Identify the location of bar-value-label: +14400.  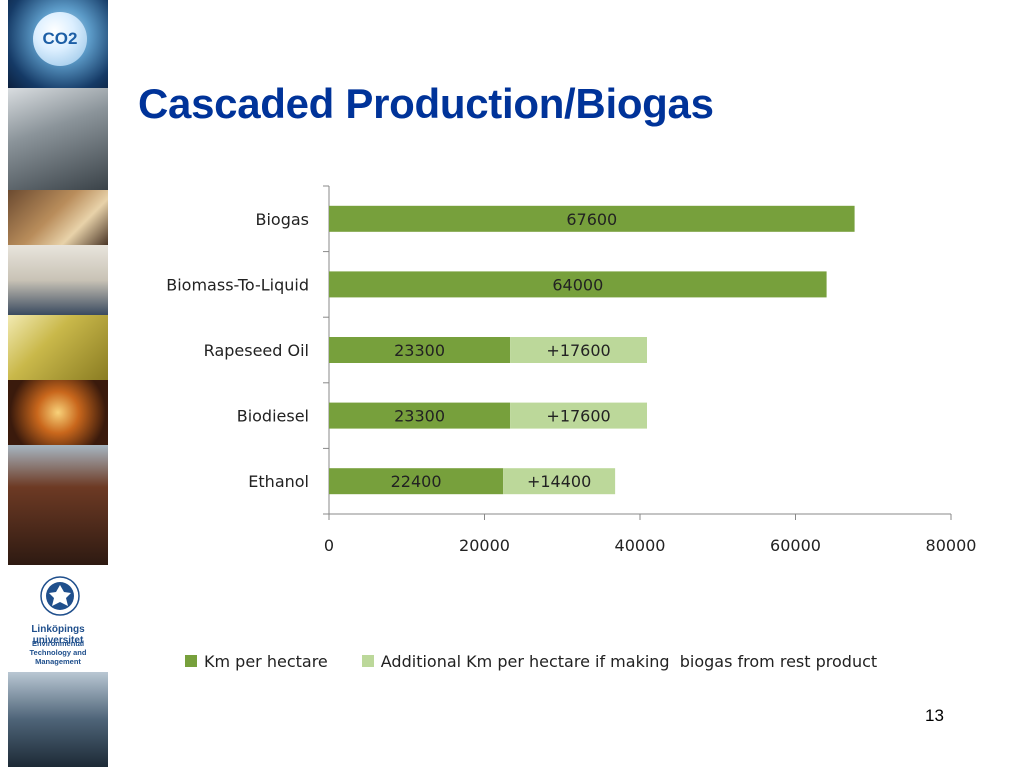
(559, 481).